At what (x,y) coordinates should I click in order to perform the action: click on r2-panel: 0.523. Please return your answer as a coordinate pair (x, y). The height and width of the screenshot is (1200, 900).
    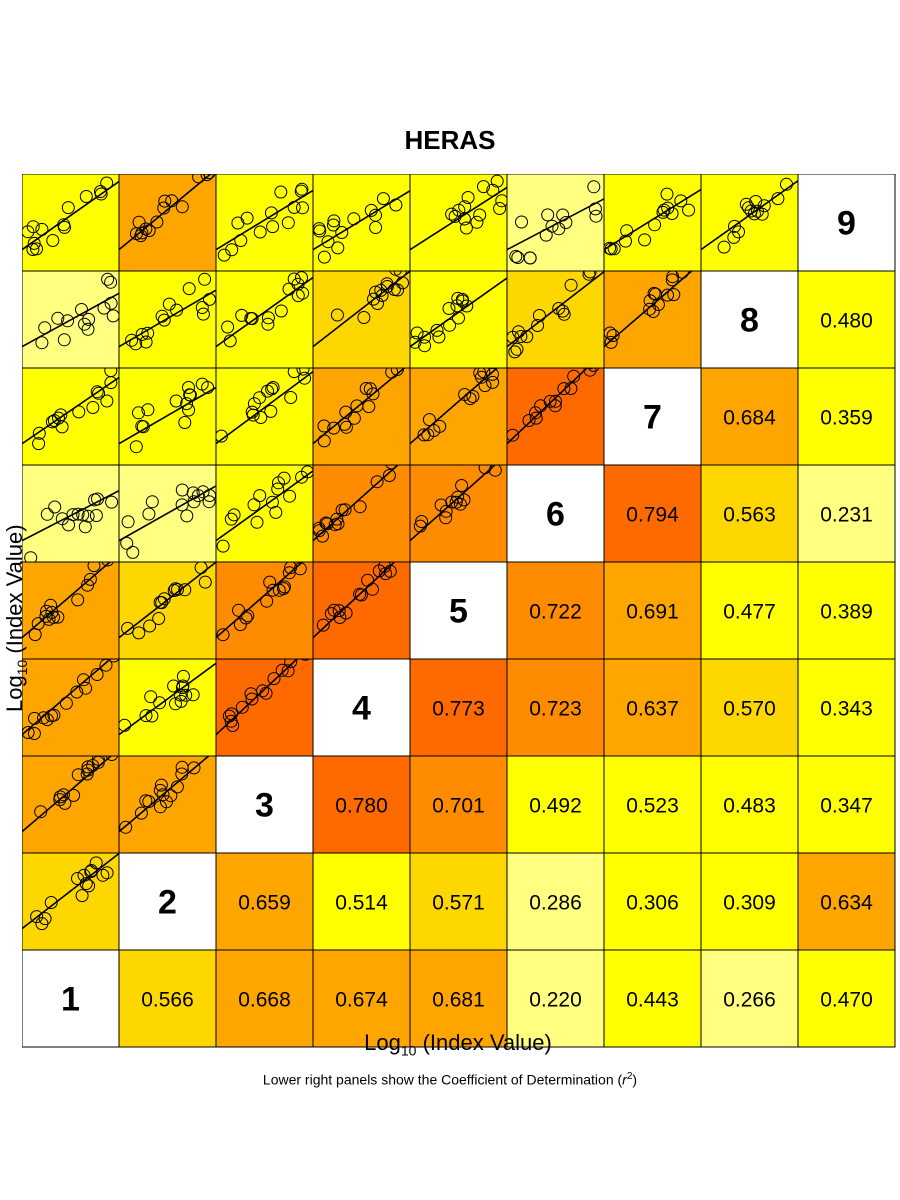
    Looking at the image, I should click on (652, 804).